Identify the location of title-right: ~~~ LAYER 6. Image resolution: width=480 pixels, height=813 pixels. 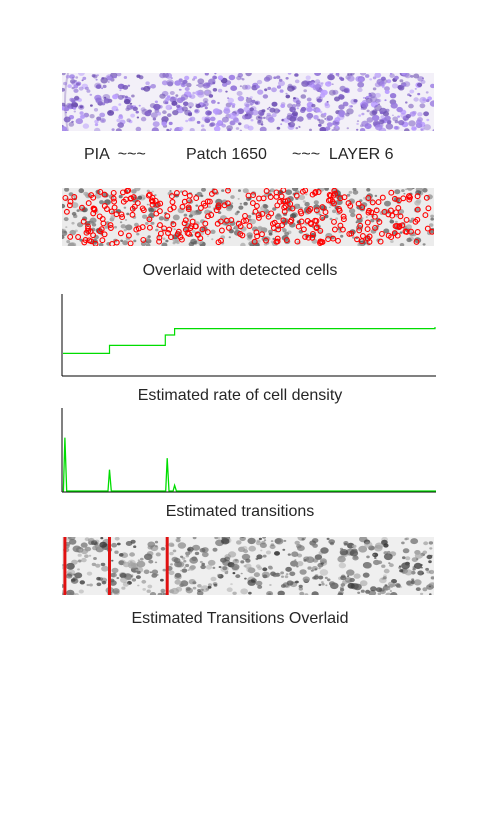
(343, 154).